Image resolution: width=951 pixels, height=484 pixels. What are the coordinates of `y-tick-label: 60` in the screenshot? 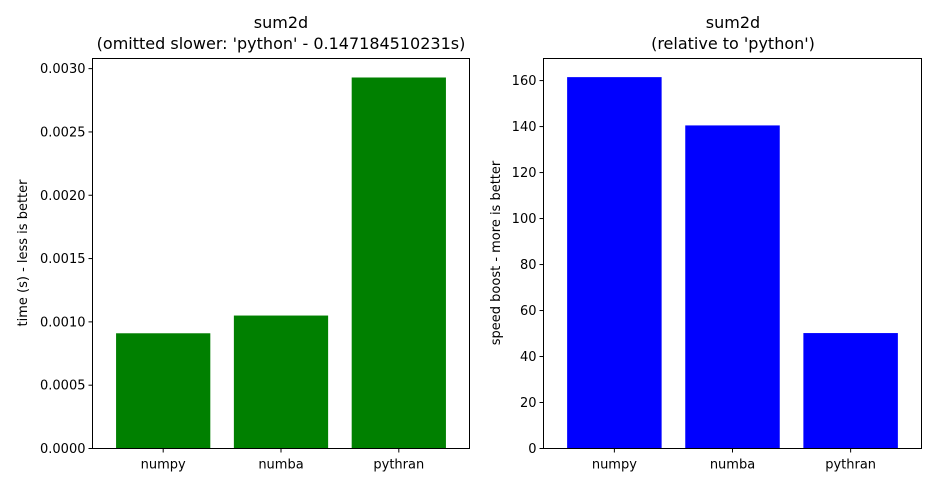 It's located at (528, 311).